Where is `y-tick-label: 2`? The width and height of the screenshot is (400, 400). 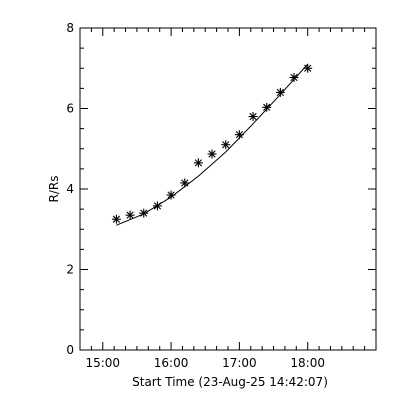
y-tick-label: 2 is located at coordinates (70, 270).